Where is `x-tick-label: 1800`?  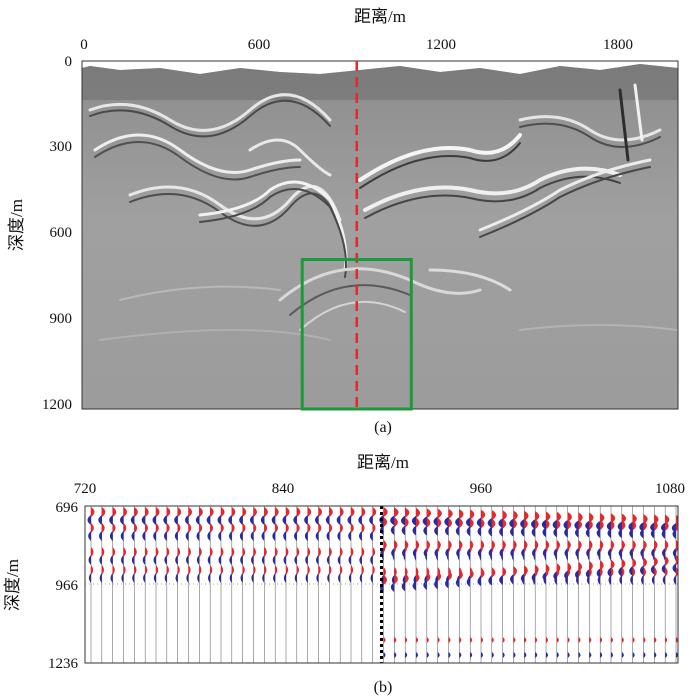
x-tick-label: 1800 is located at coordinates (618, 45).